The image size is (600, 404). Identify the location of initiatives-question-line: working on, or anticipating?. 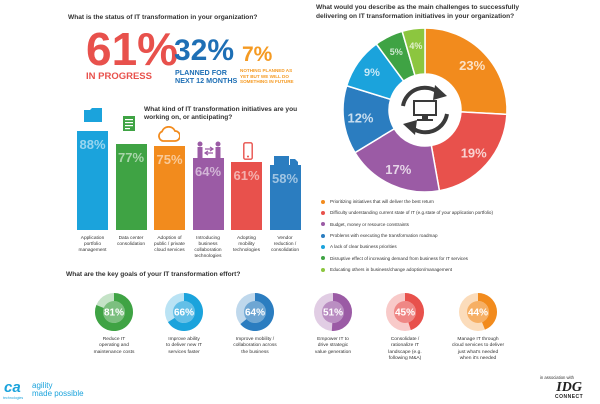
(188, 118).